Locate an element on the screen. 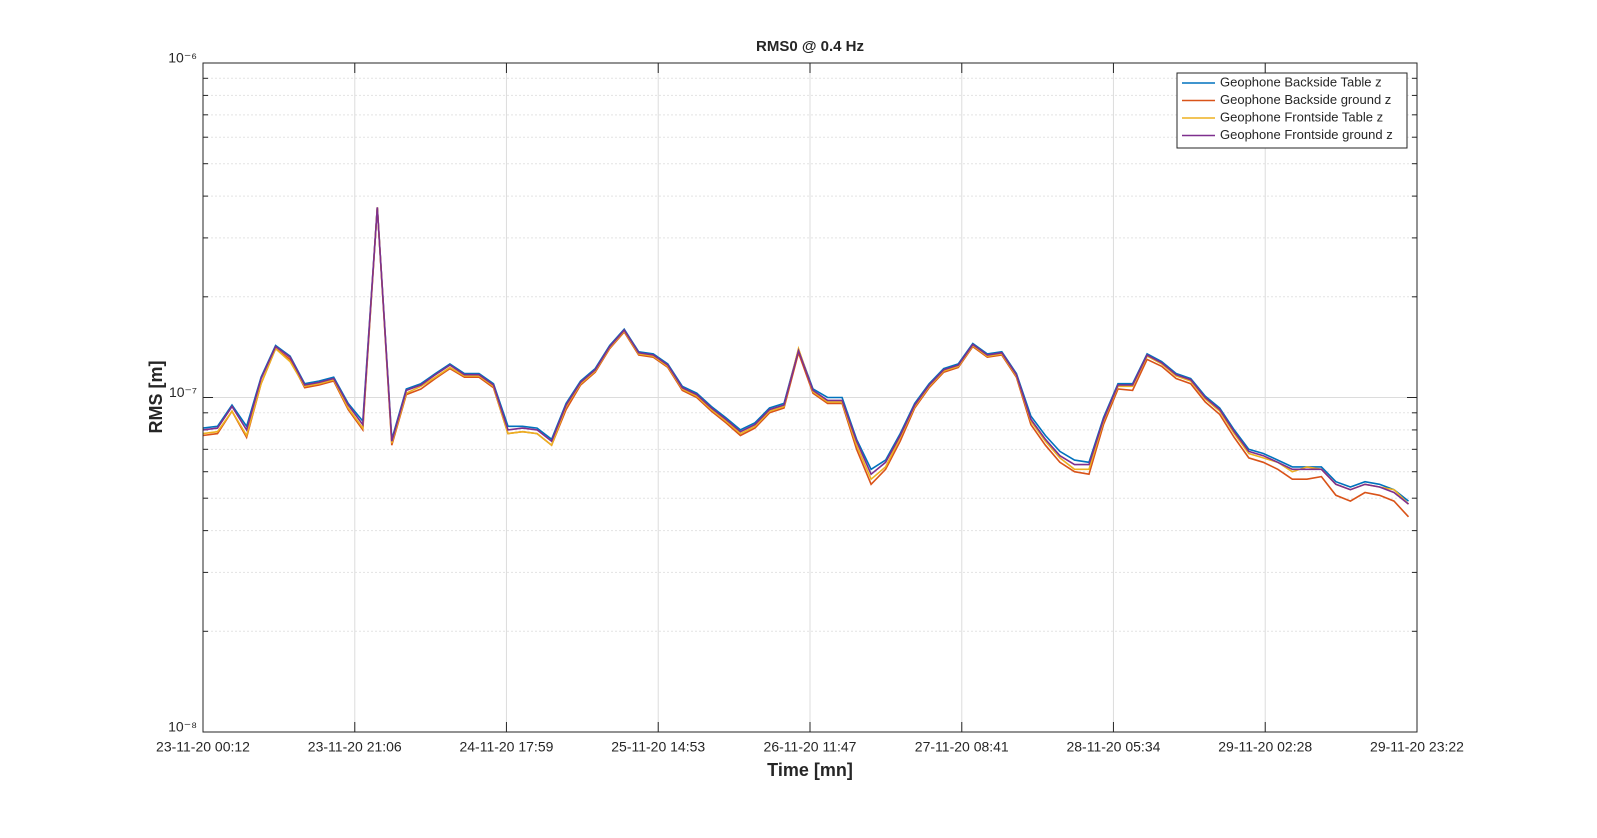 This screenshot has height=838, width=1597. legend-box is located at coordinates (1292, 110).